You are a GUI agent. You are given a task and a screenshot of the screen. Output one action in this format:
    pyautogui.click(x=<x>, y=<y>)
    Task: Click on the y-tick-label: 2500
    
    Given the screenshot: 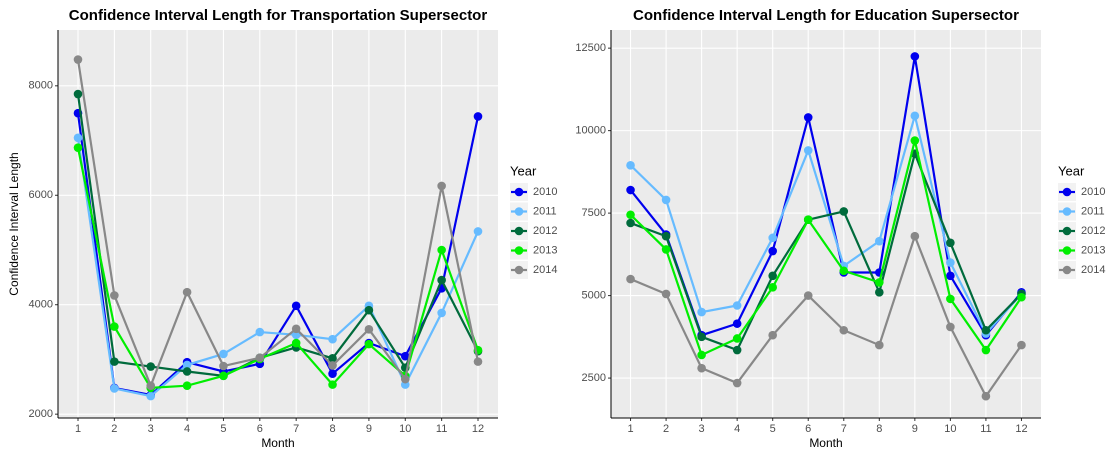 What is the action you would take?
    pyautogui.click(x=594, y=378)
    